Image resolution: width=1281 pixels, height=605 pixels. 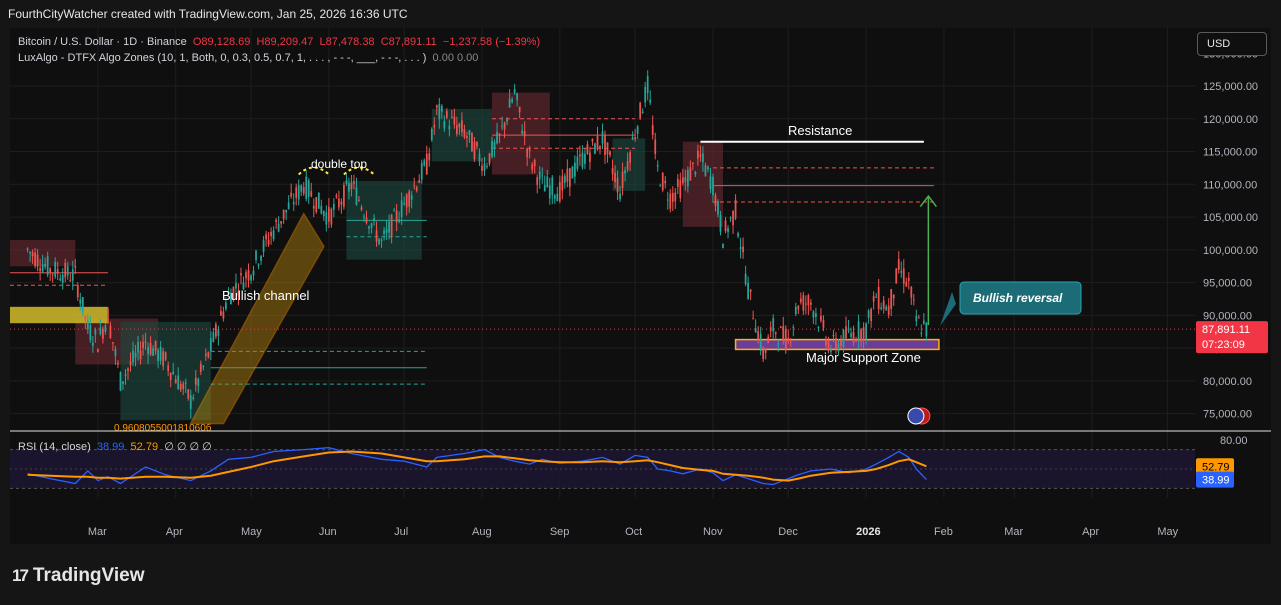 I want to click on fib-value-label: 0.960805500181060б, so click(x=163, y=428).